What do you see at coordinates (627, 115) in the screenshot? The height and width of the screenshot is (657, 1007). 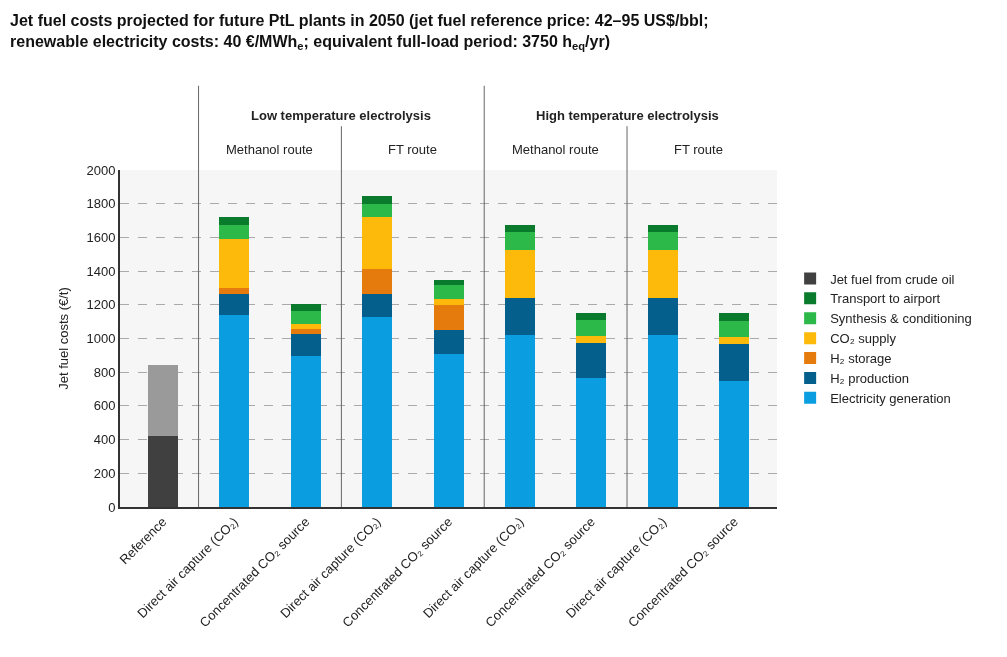 I see `text: High temperature electrolysis` at bounding box center [627, 115].